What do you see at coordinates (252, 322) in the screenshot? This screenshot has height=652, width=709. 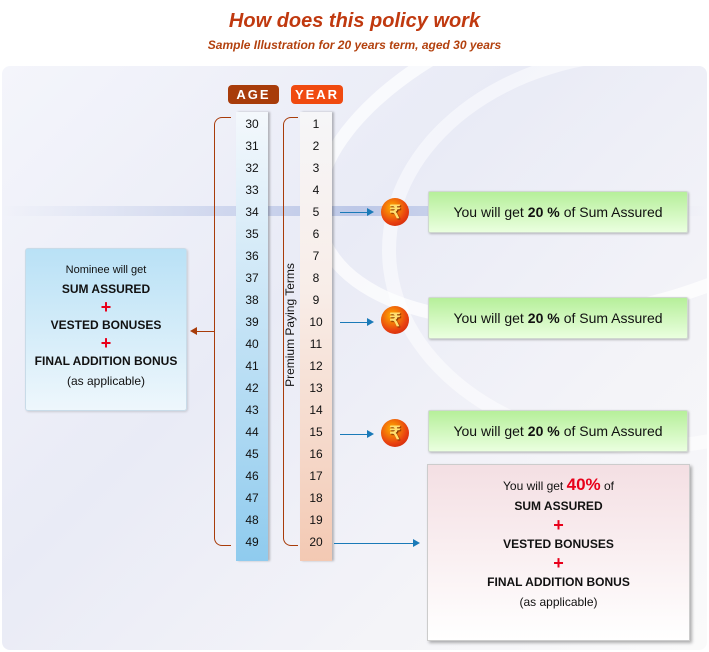 I see `age-value: 39` at bounding box center [252, 322].